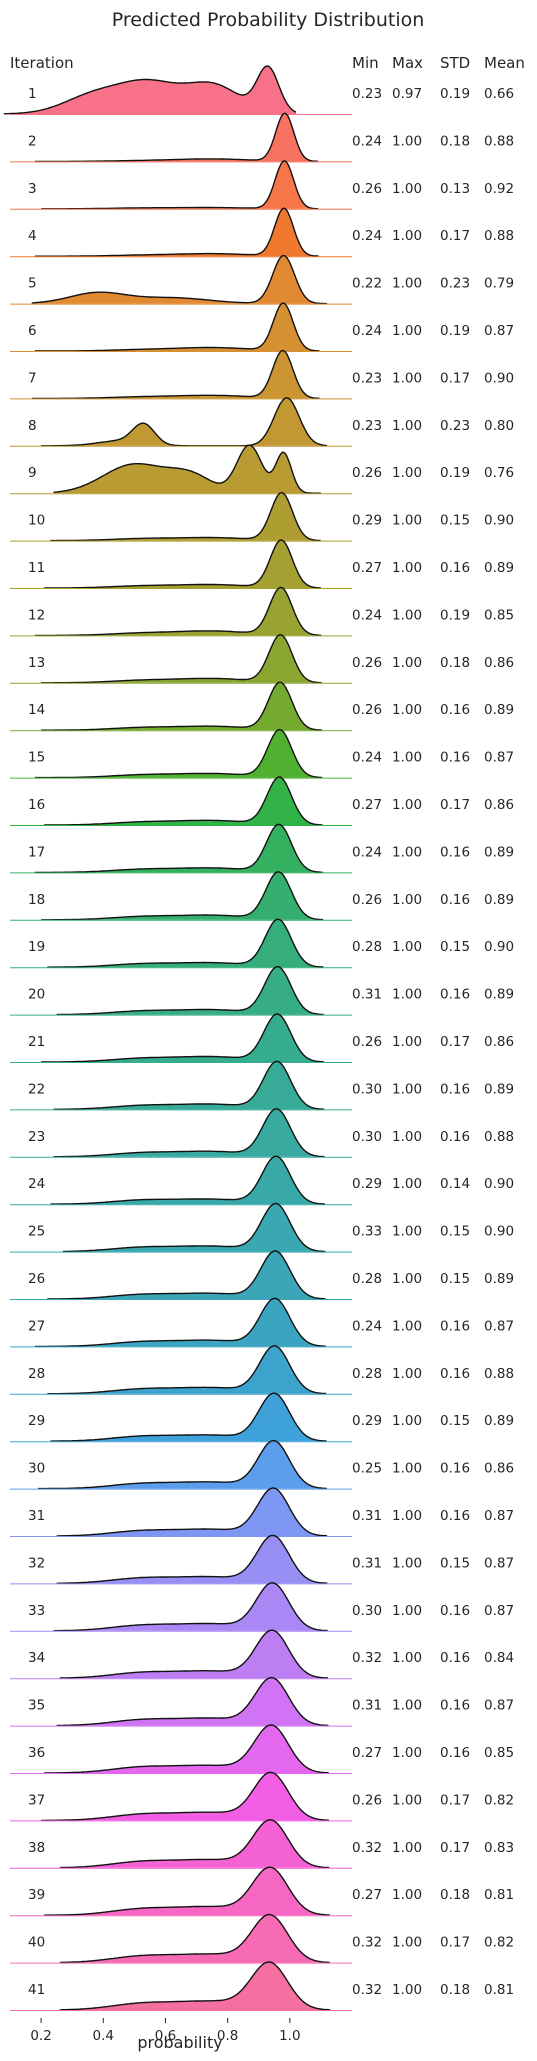 This screenshot has height=2061, width=537. Describe the element at coordinates (262, 659) in the screenshot. I see `ridge-row: 13 0.26 1.00 0.18 0.86` at that location.